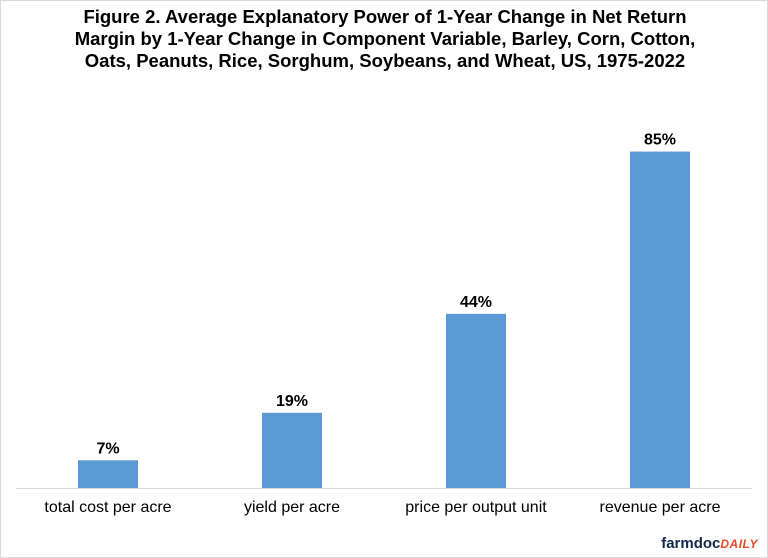 Image resolution: width=768 pixels, height=558 pixels. I want to click on bar-total-cost-per-acre, so click(108, 474).